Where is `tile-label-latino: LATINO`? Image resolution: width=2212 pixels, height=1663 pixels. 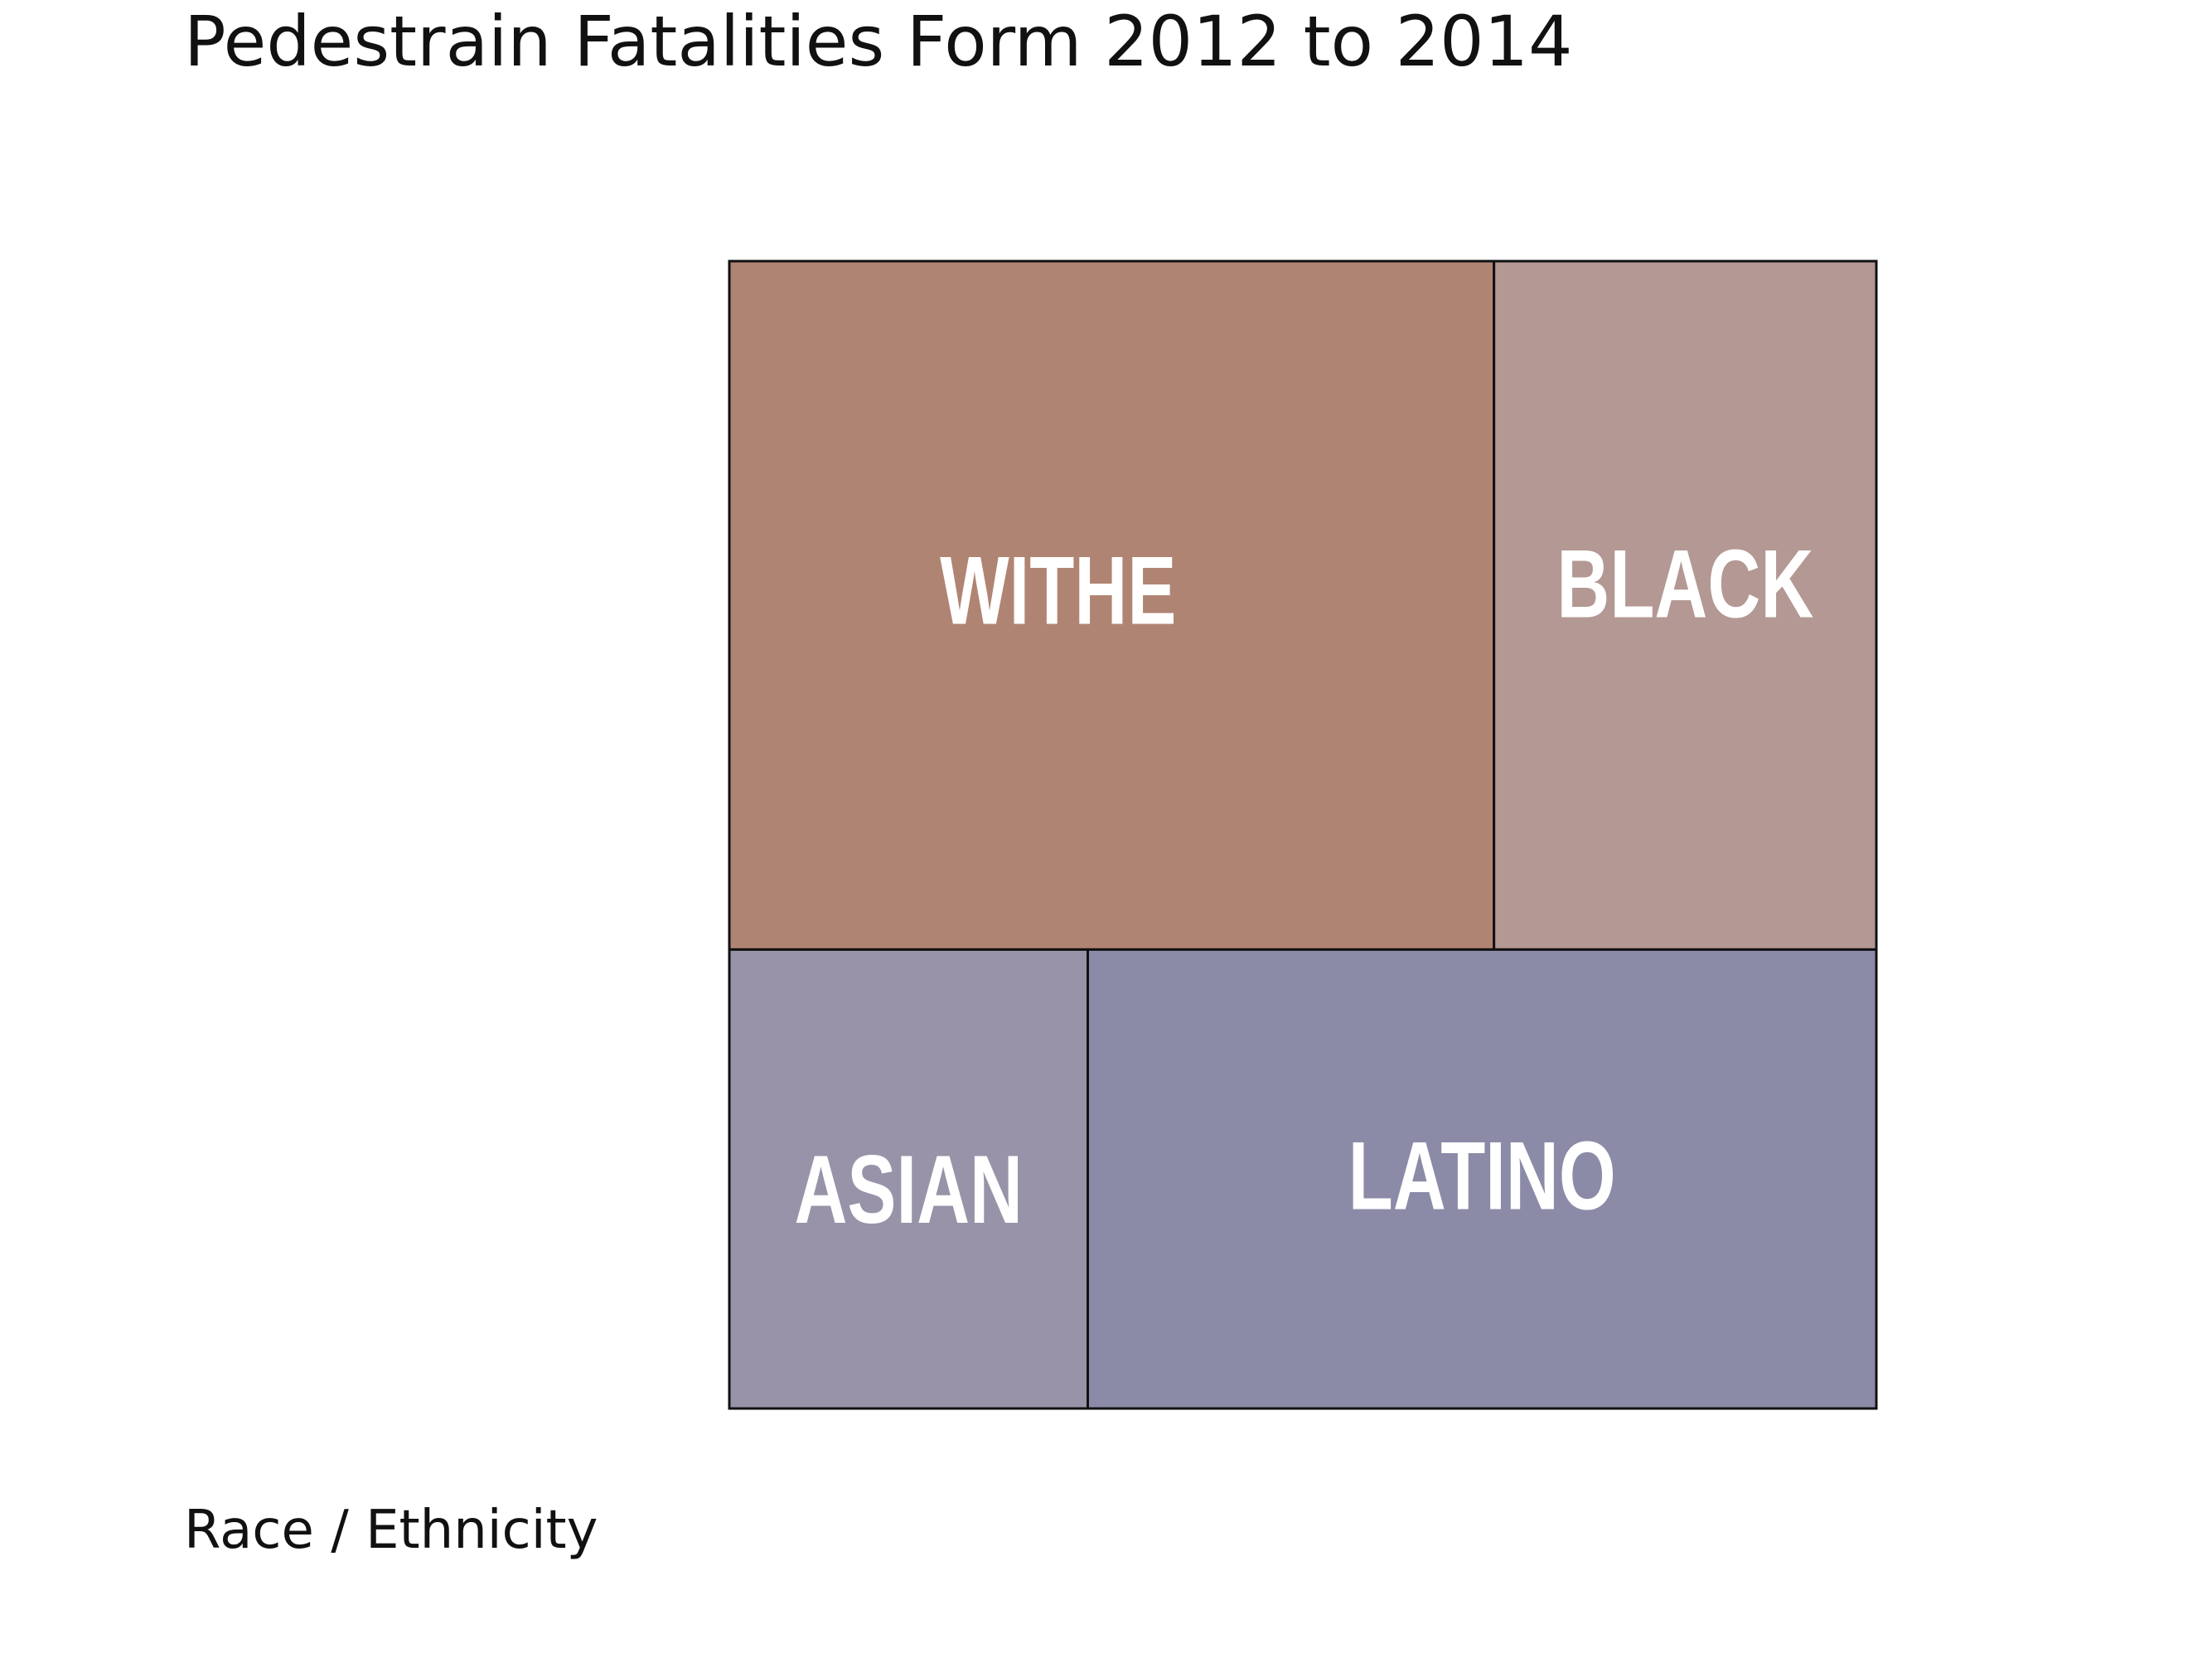 tile-label-latino: LATINO is located at coordinates (1482, 1176).